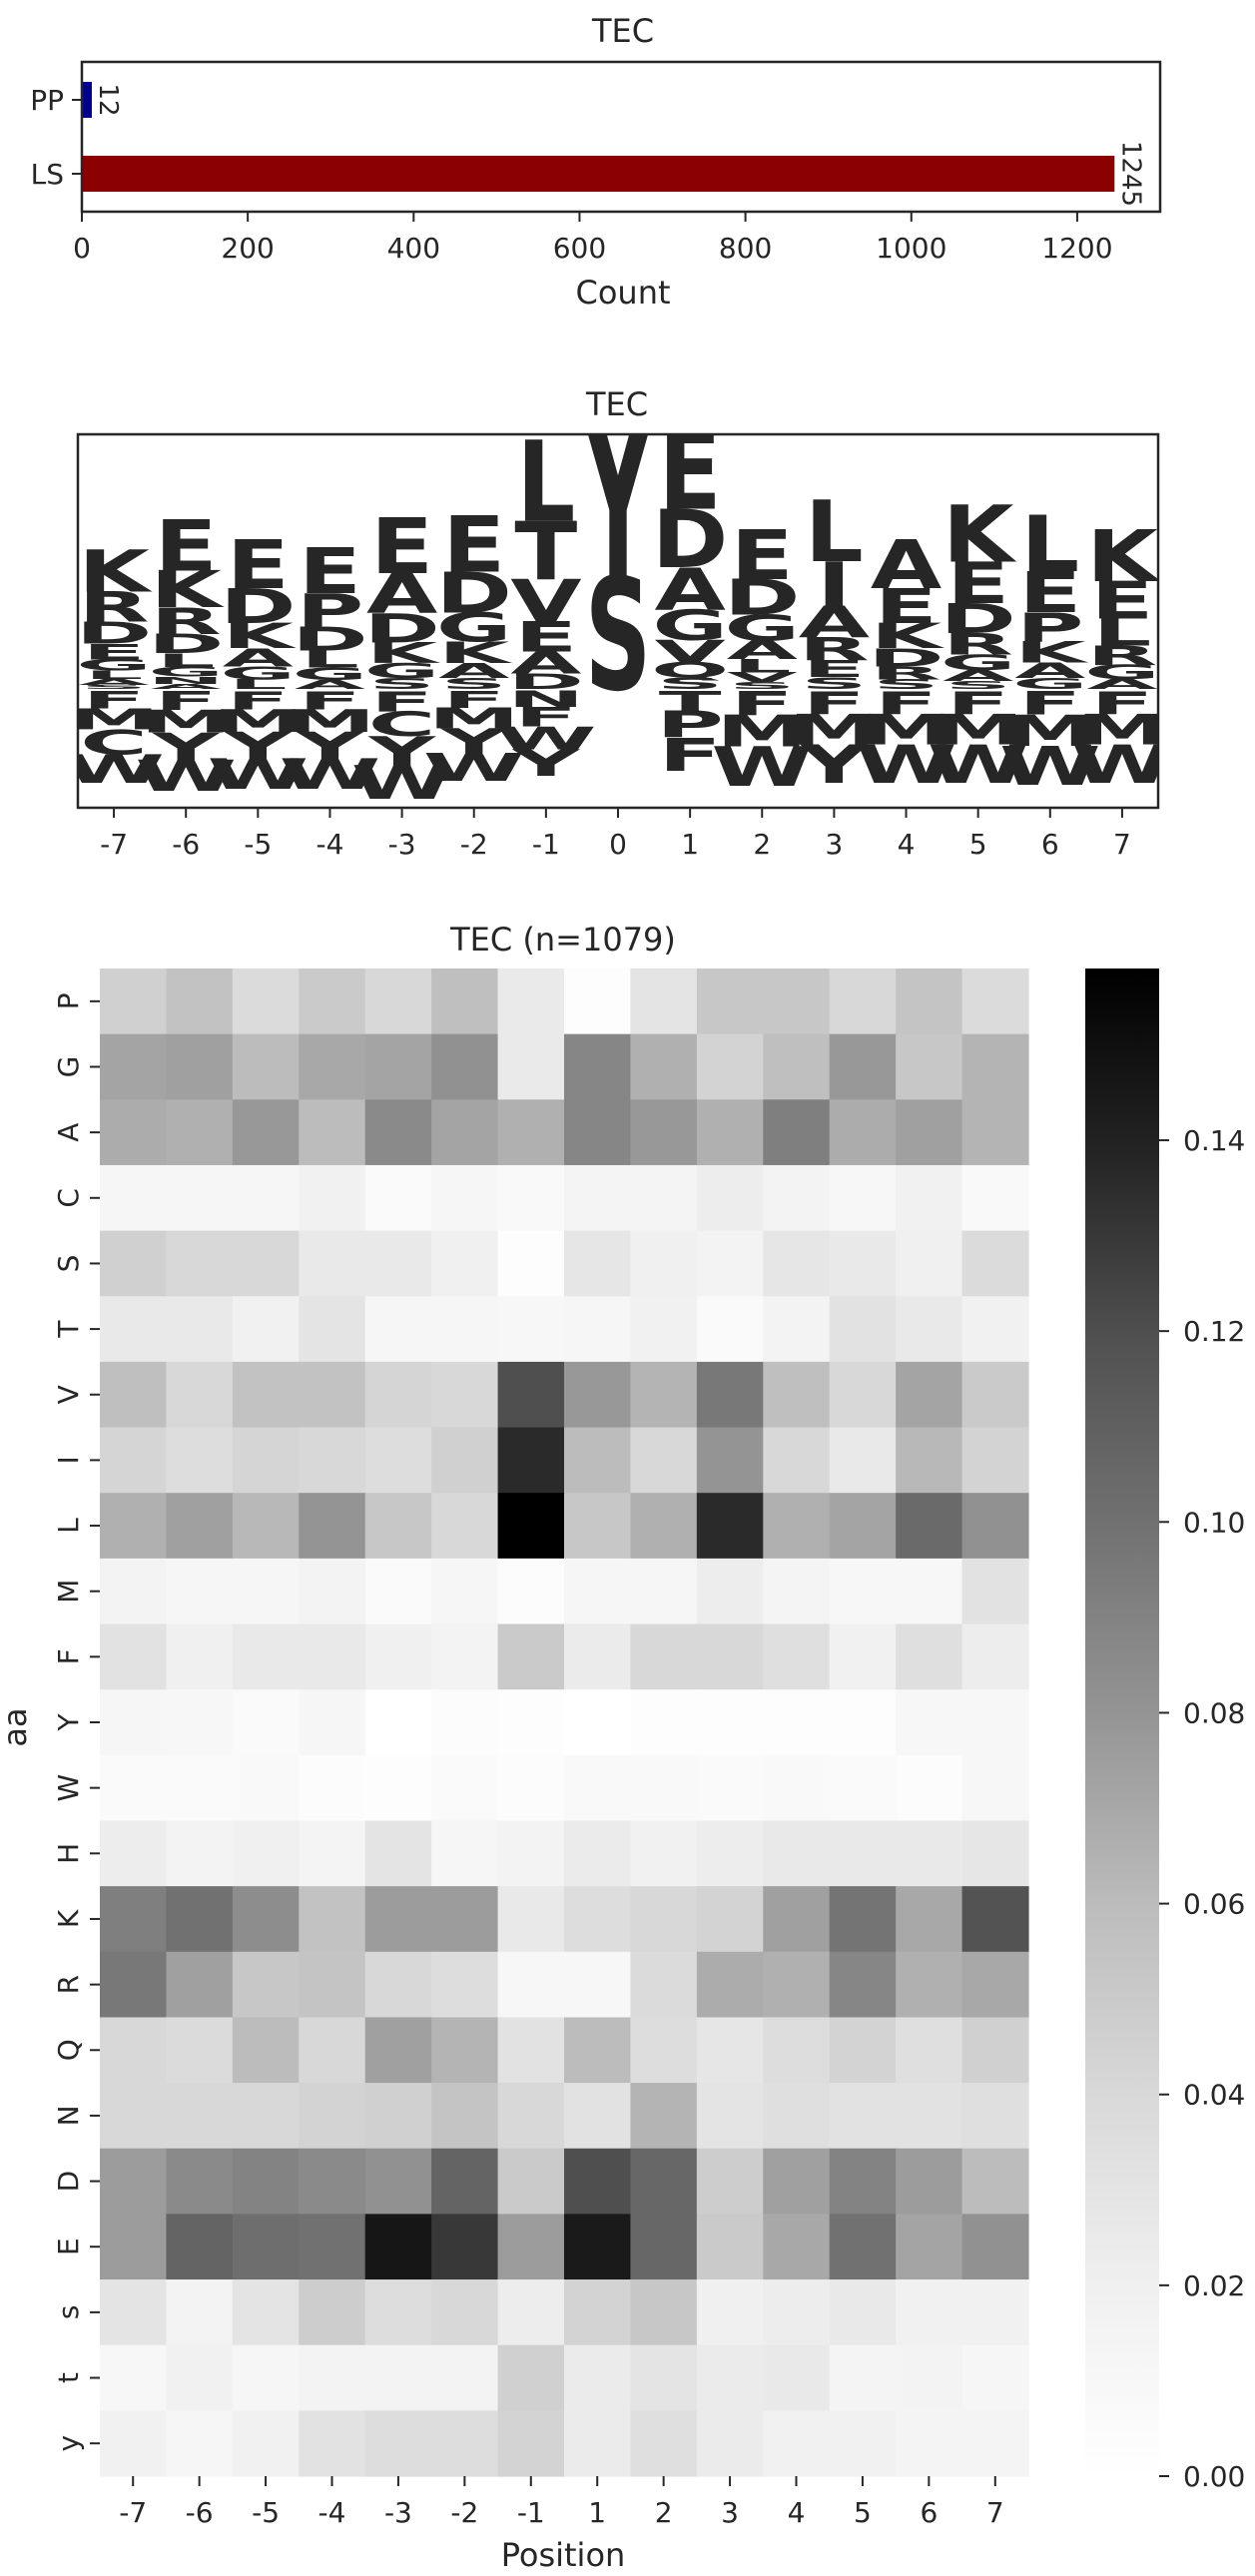 This screenshot has height=2576, width=1255. Describe the element at coordinates (531, 2050) in the screenshot. I see `heatmap-cell-Q--1` at that location.